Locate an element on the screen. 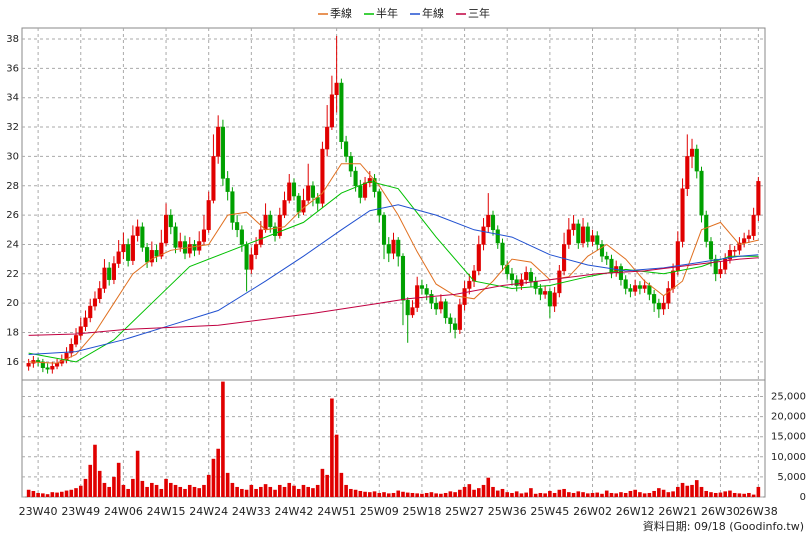 Image resolution: width=808 pixels, height=544 pixels. x-tick-label: 26W12 is located at coordinates (635, 511).